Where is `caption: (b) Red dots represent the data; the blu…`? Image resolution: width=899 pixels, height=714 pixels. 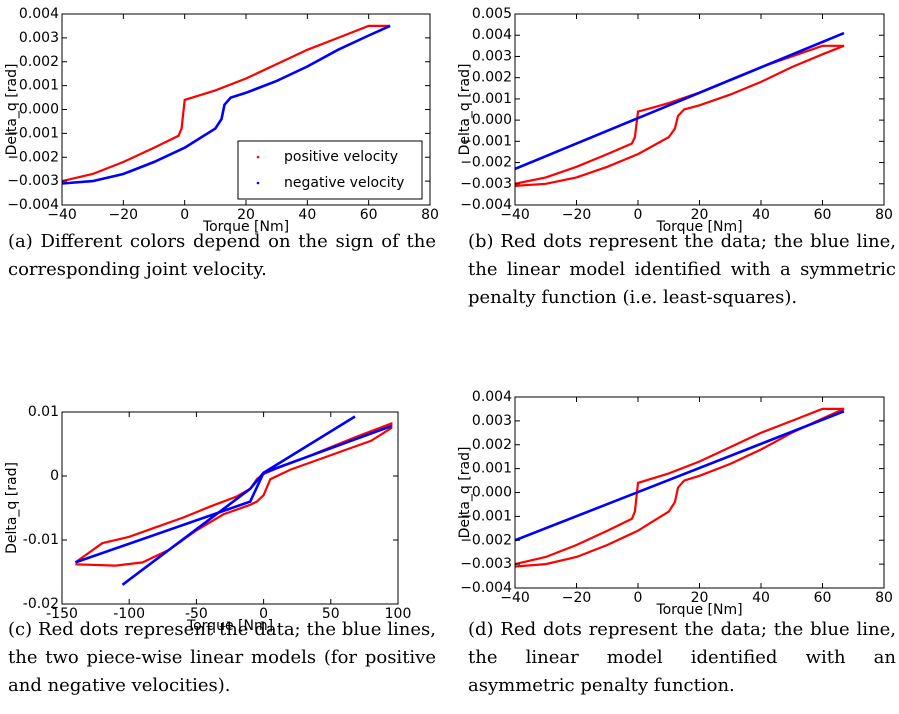
caption: (b) Red dots represent the data; the blu… is located at coordinates (682, 269).